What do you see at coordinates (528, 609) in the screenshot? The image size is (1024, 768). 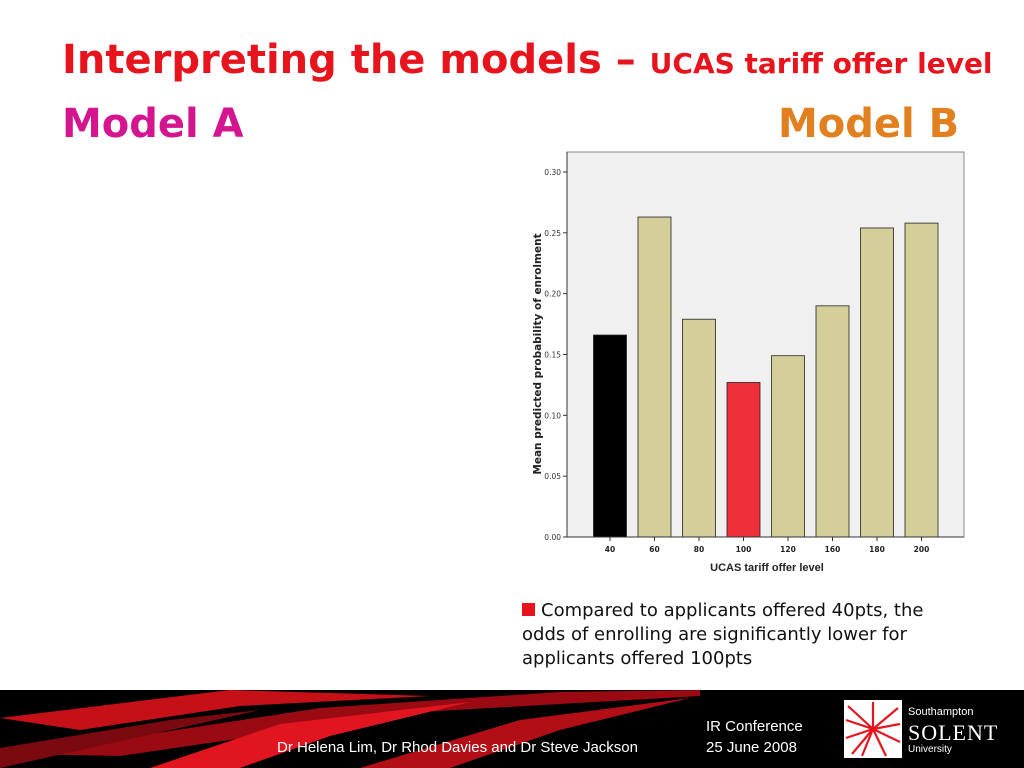 I see `red-square-bullet-icon` at bounding box center [528, 609].